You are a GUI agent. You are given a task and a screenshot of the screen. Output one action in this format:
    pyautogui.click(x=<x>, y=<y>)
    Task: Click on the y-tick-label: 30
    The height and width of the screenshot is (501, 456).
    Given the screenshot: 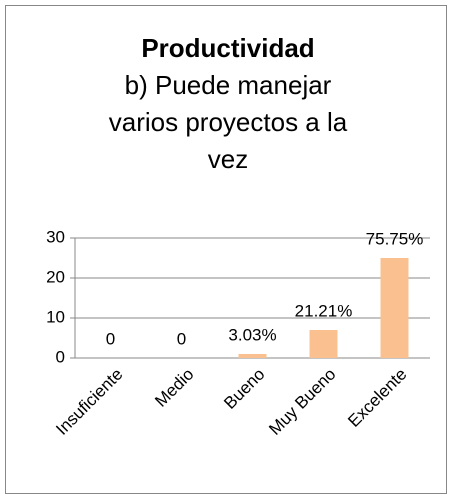 What is the action you would take?
    pyautogui.click(x=55, y=236)
    